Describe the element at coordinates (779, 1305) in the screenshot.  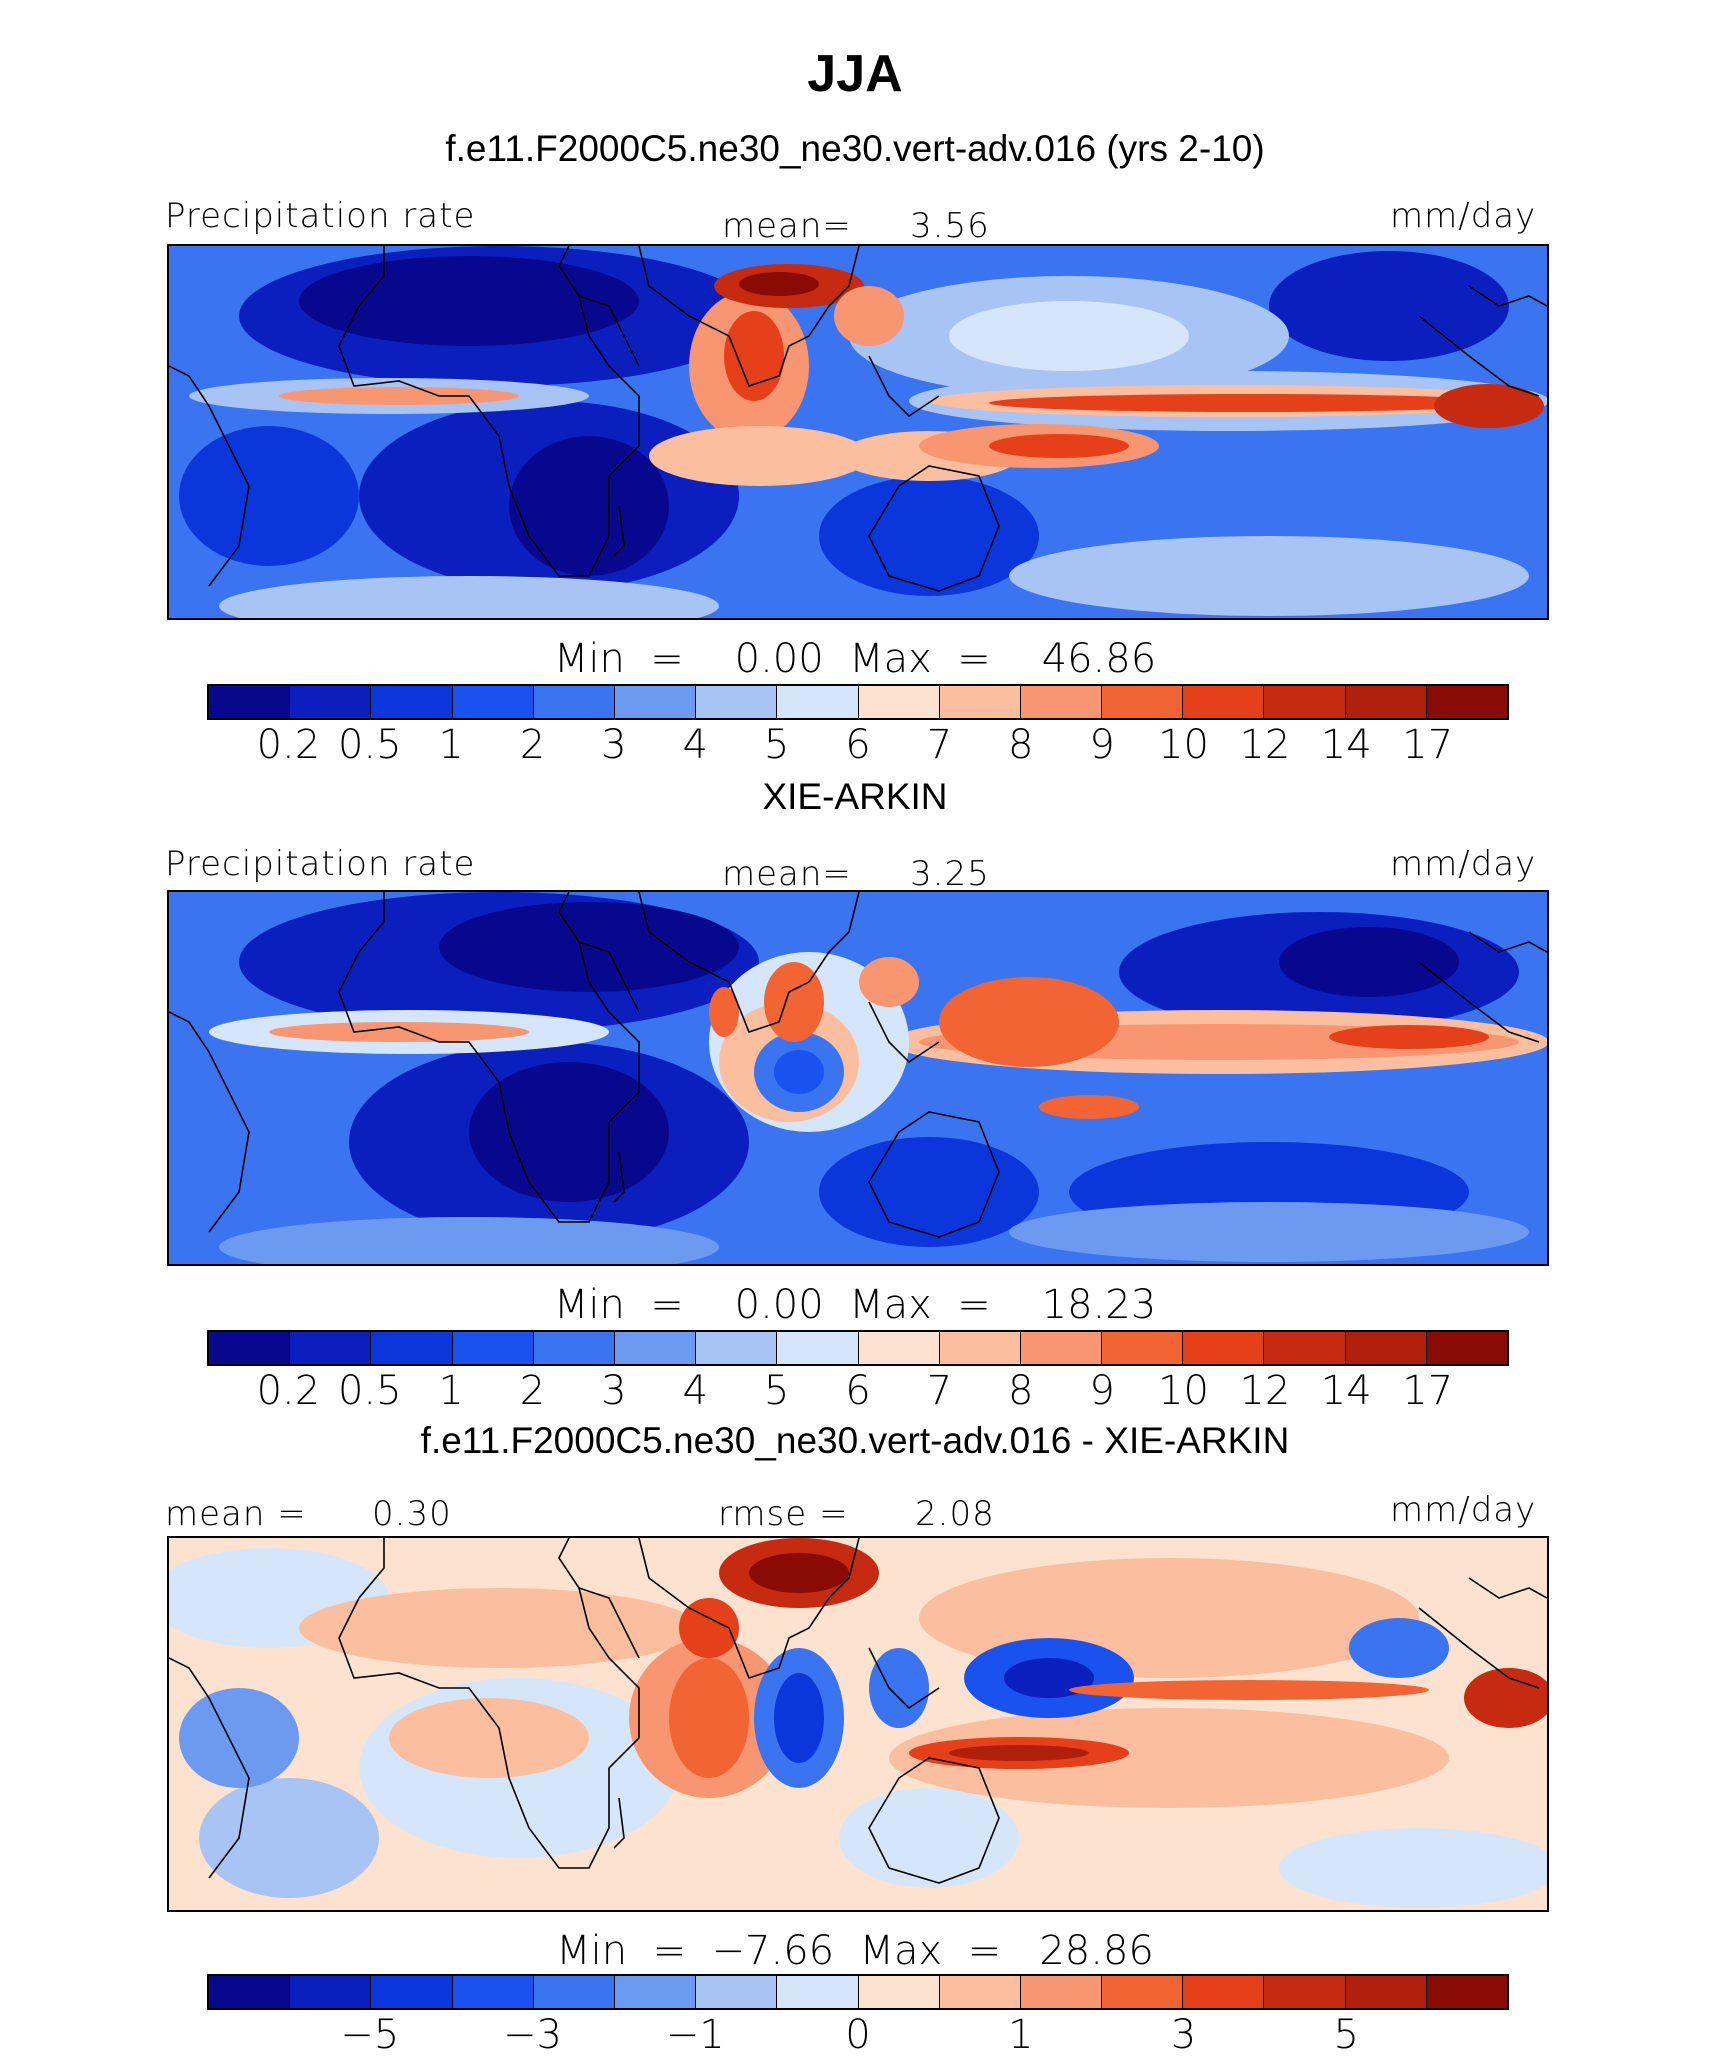
I see `panel2-min-value: 0.00` at that location.